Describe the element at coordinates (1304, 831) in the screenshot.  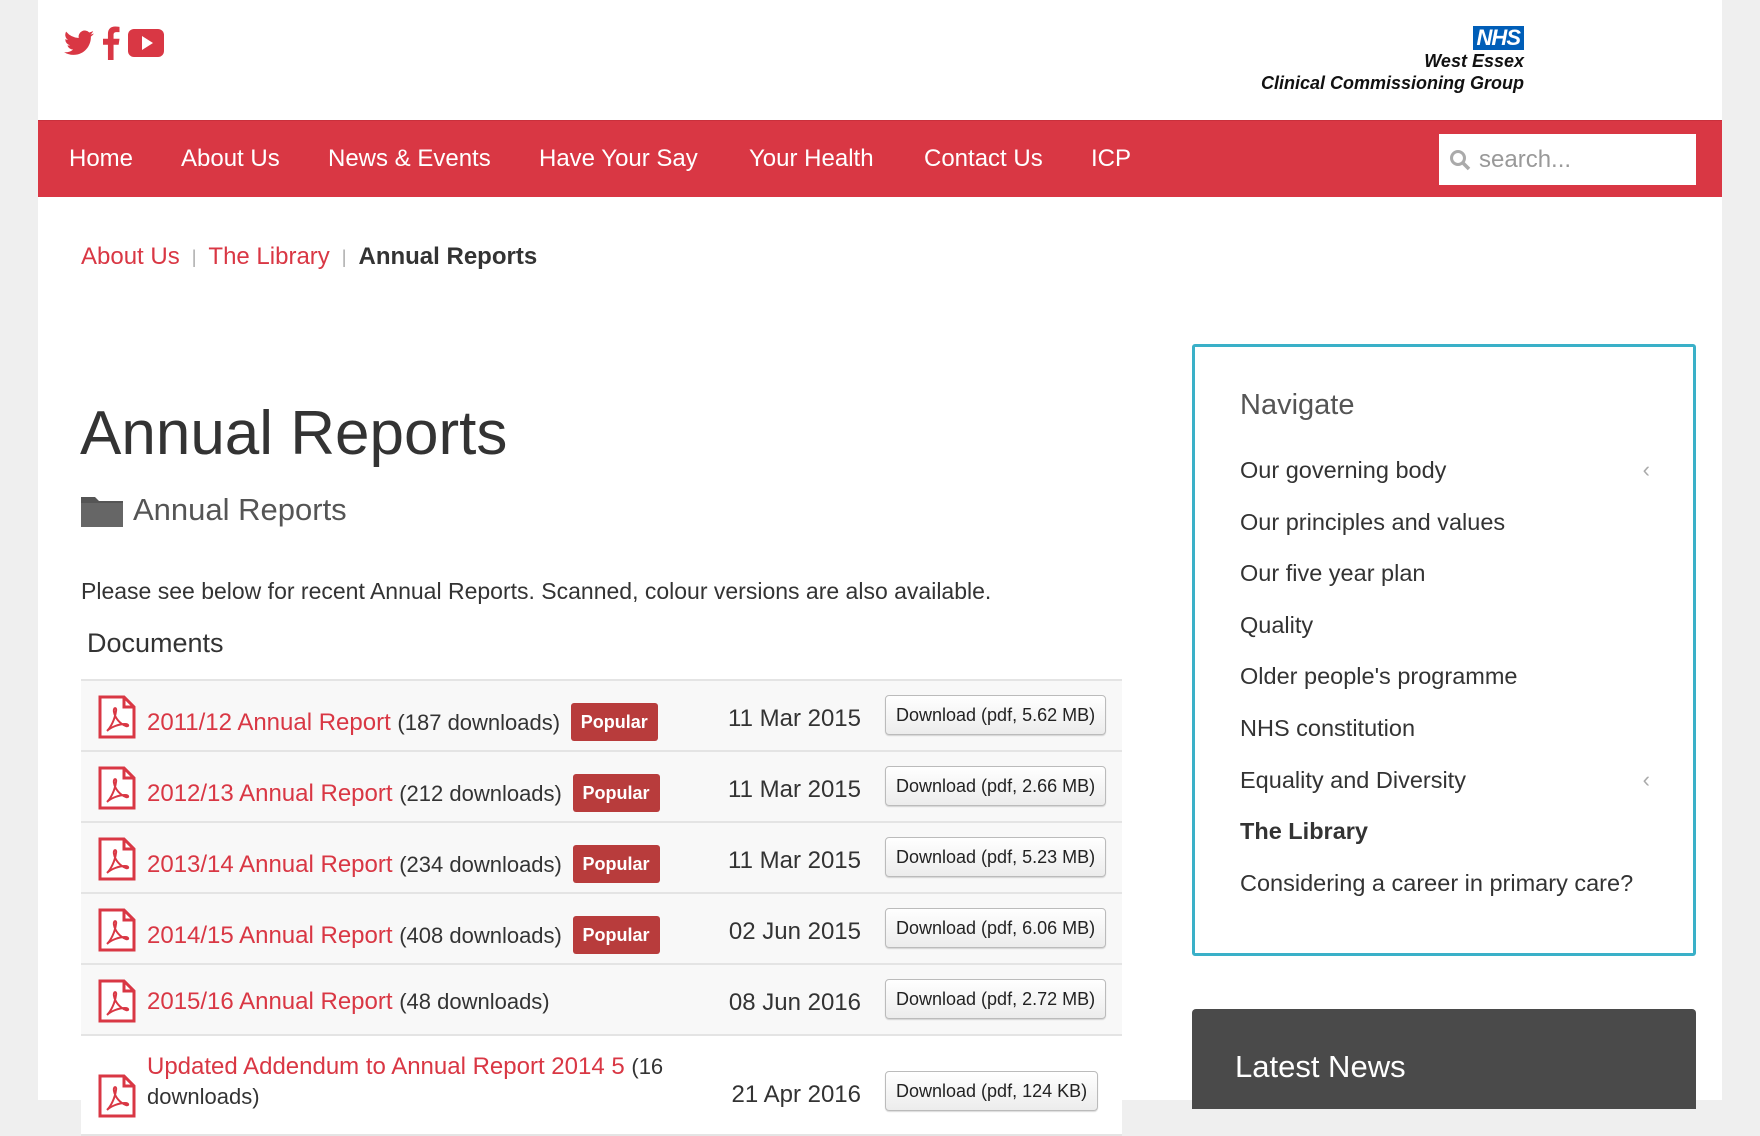
I see `sidebar-item-label: The Library` at that location.